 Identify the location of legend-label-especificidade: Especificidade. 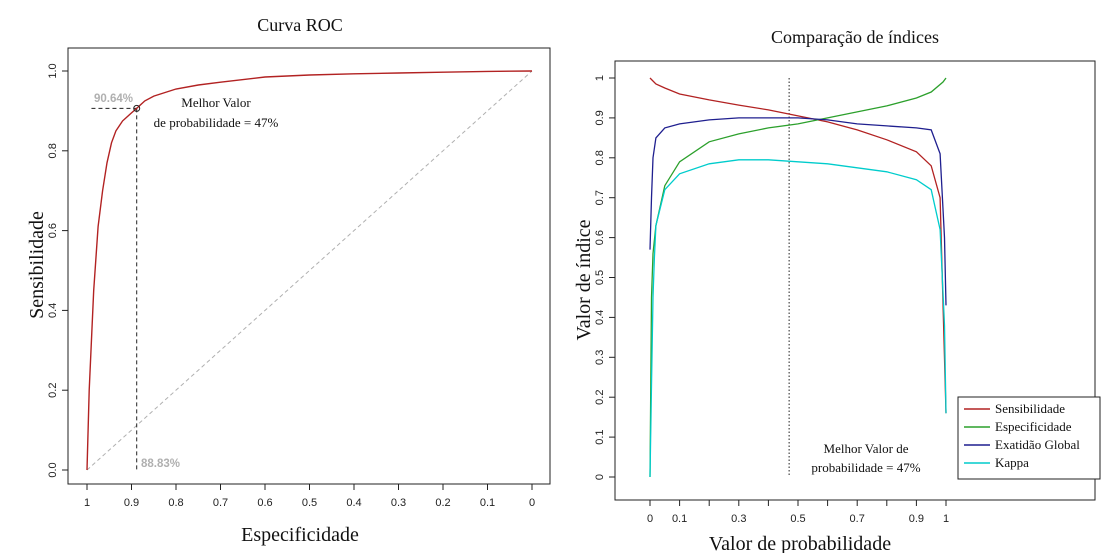
(1033, 426).